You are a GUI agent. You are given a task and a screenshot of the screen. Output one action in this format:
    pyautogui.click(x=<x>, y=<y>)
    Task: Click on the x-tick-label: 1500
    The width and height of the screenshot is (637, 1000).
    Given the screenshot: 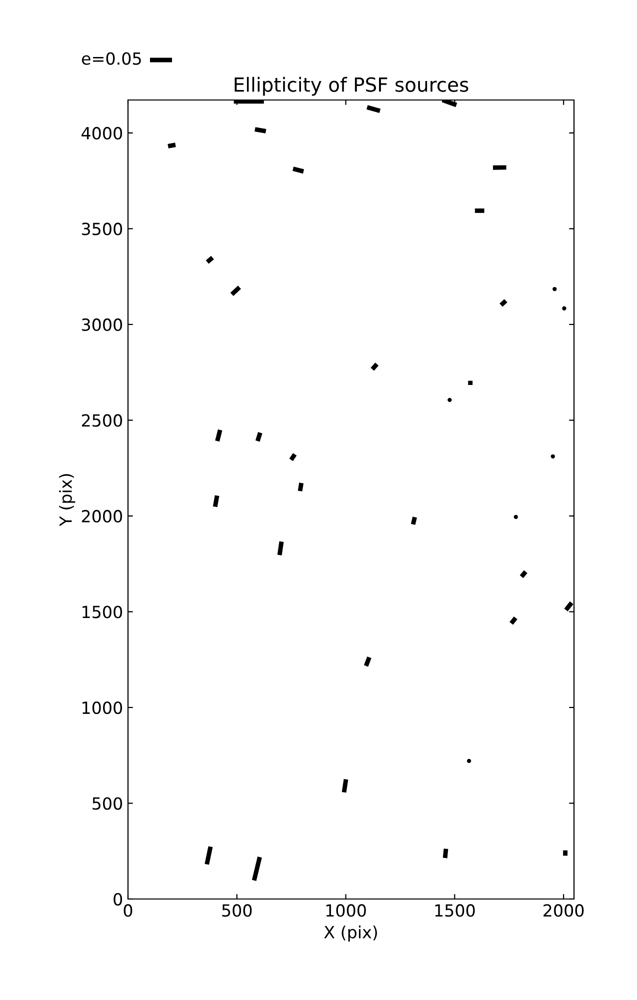 What is the action you would take?
    pyautogui.click(x=455, y=910)
    